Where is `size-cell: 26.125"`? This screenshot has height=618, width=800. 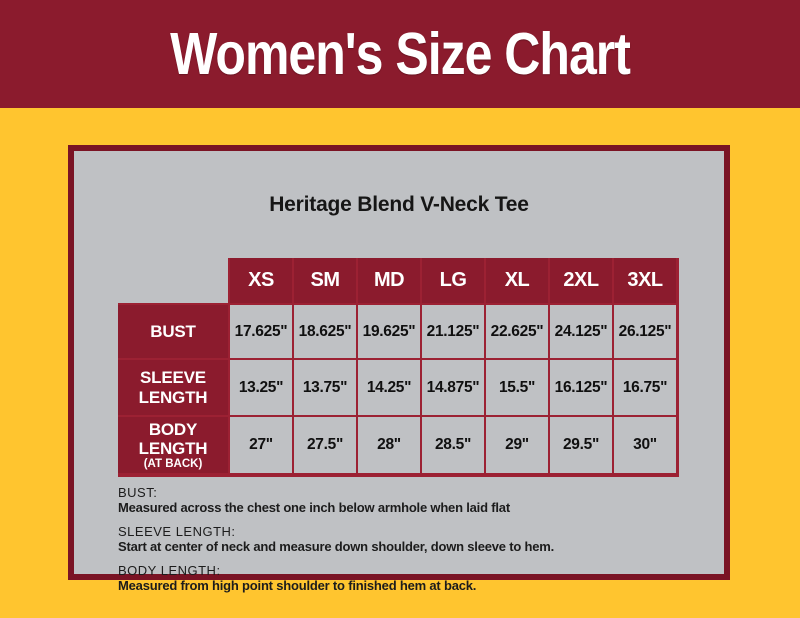 size-cell: 26.125" is located at coordinates (645, 331).